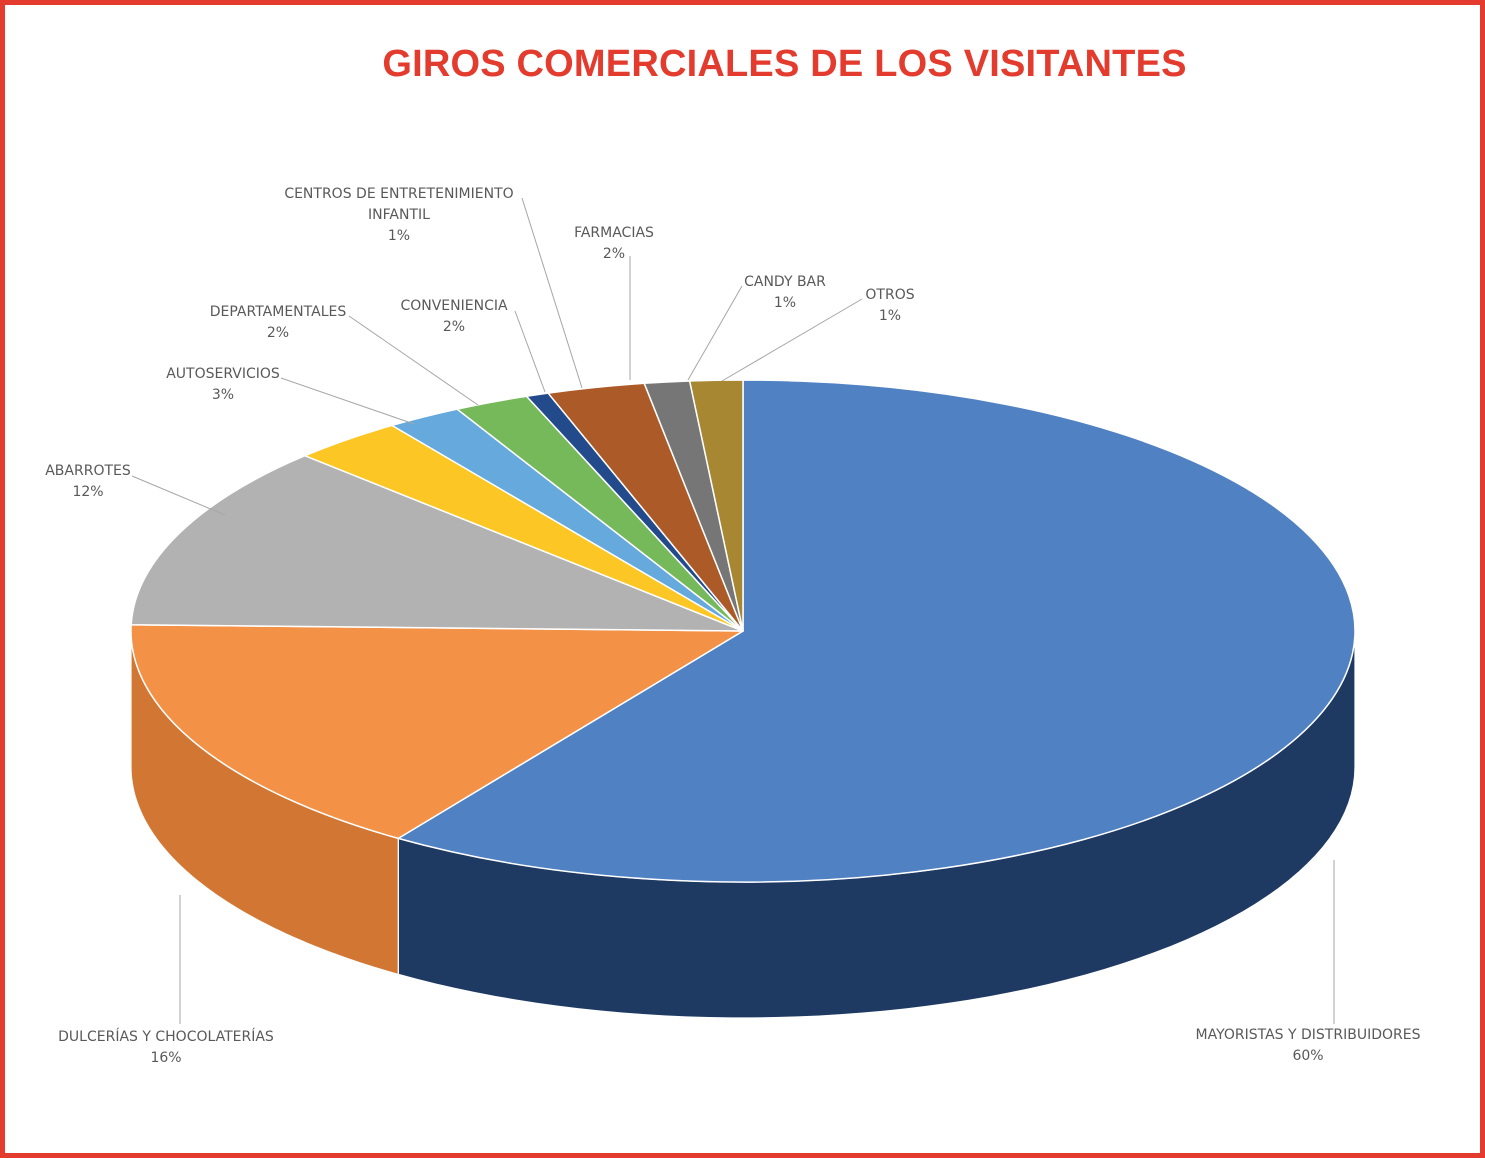 The image size is (1485, 1158). Describe the element at coordinates (166, 1036) in the screenshot. I see `slice-label-dulcerias-y-chocolaterias: DULCERÍAS Y CHOCOLATERÍAS` at that location.